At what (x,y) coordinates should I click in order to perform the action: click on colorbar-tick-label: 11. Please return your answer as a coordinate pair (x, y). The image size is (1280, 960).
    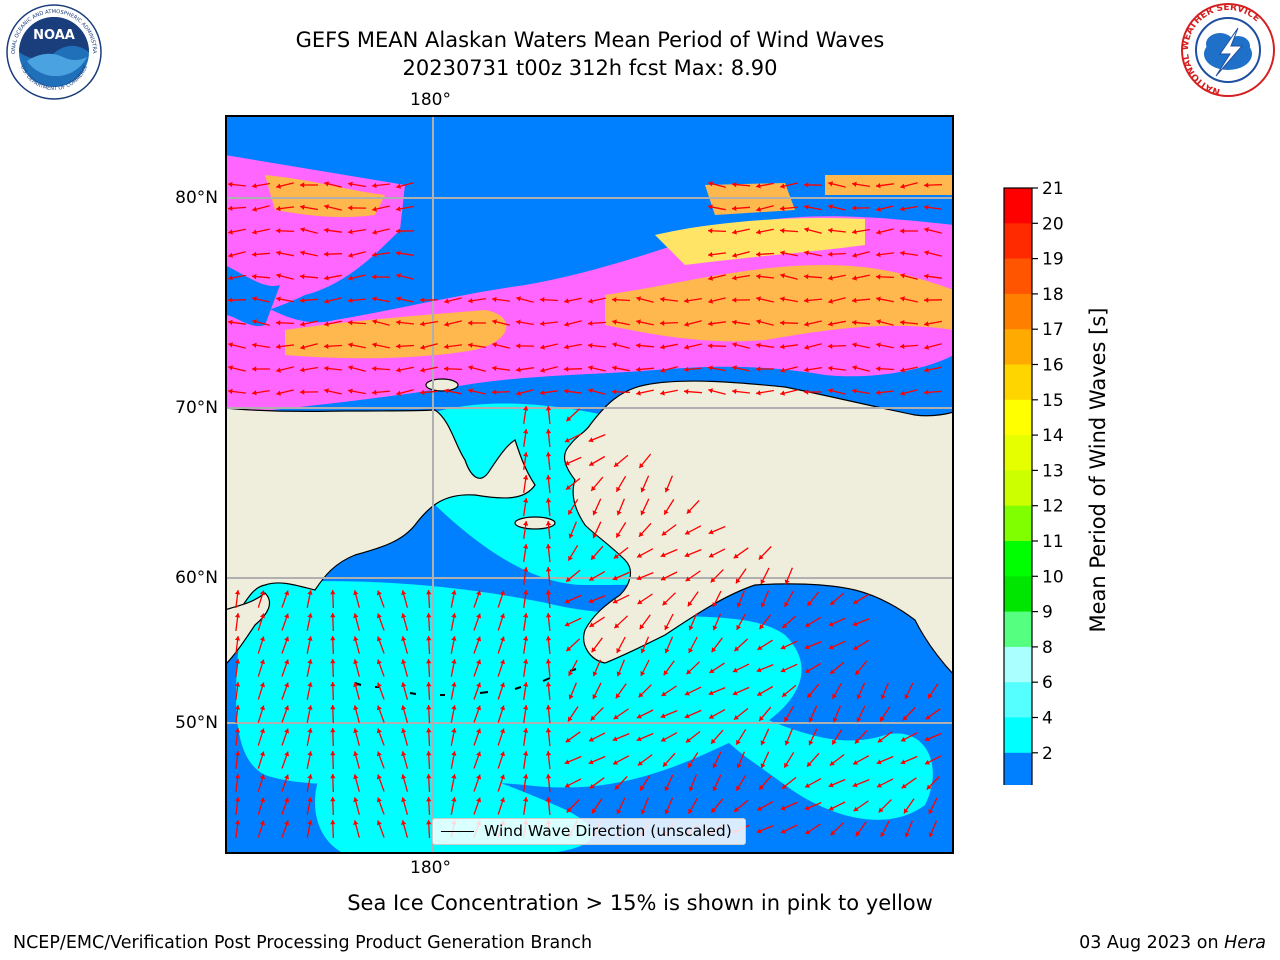
    Looking at the image, I should click on (1053, 542).